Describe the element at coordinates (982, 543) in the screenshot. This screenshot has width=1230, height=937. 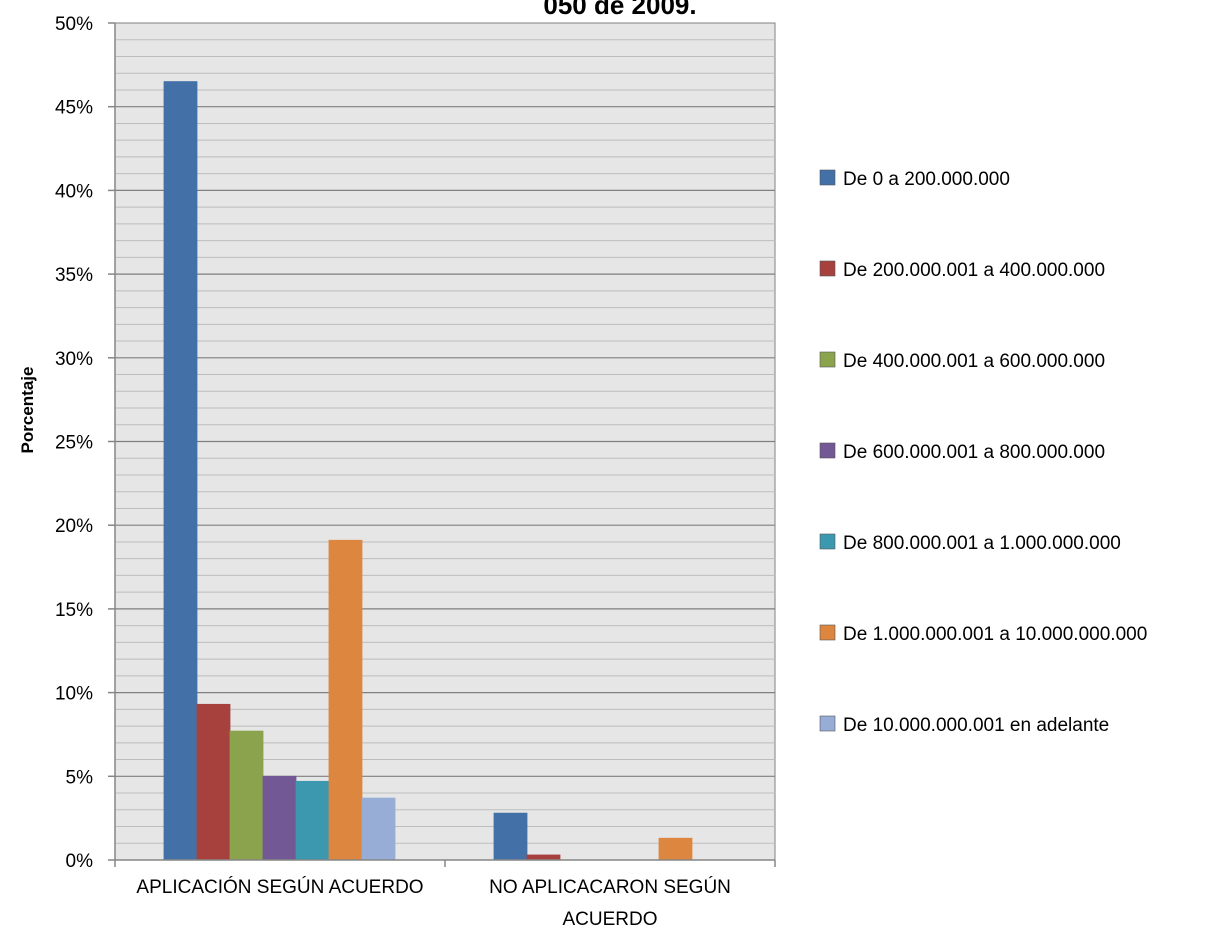
I see `legend-label: De 800.000.001 a 1.000.000.000` at that location.